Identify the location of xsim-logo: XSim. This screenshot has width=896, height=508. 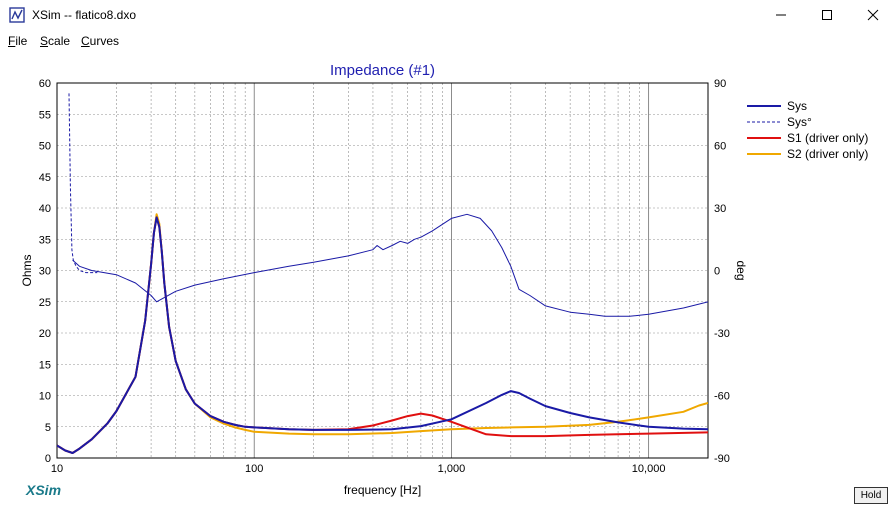
(44, 490).